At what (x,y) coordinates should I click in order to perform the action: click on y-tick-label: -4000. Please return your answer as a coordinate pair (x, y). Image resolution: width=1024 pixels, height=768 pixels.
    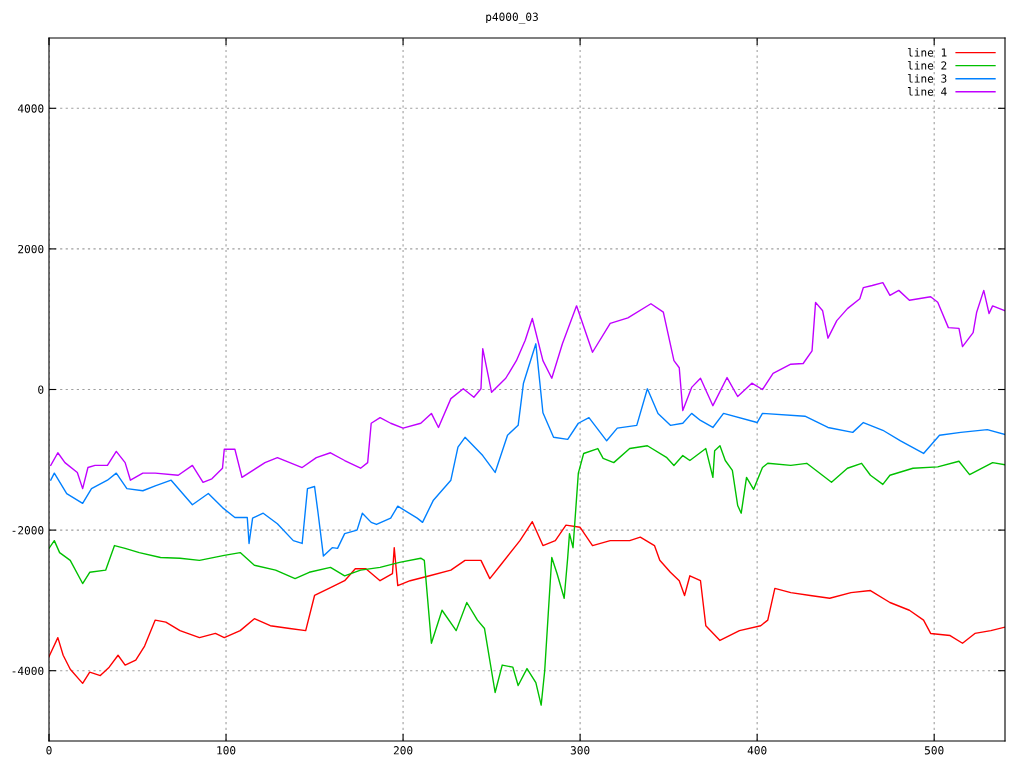
    Looking at the image, I should click on (28, 671).